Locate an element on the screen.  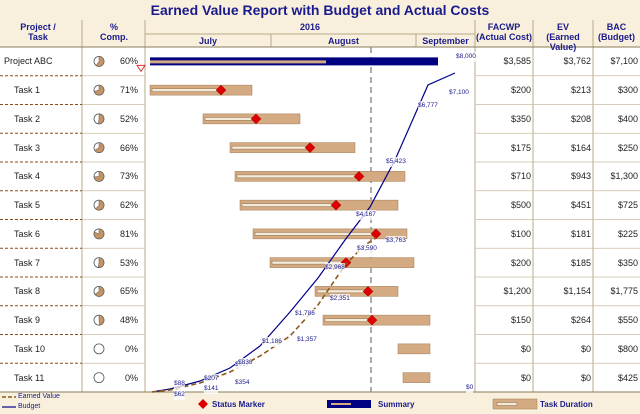
ev-value: $213 is located at coordinates (580, 90).